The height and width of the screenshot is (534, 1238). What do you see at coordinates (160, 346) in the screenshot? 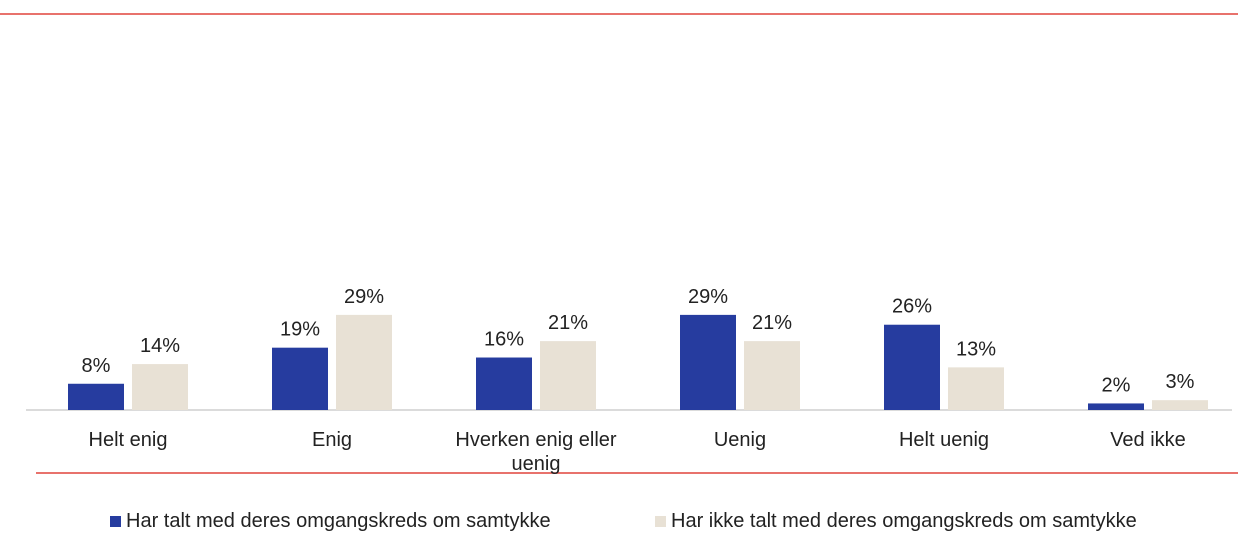
I see `data-label: 14%` at bounding box center [160, 346].